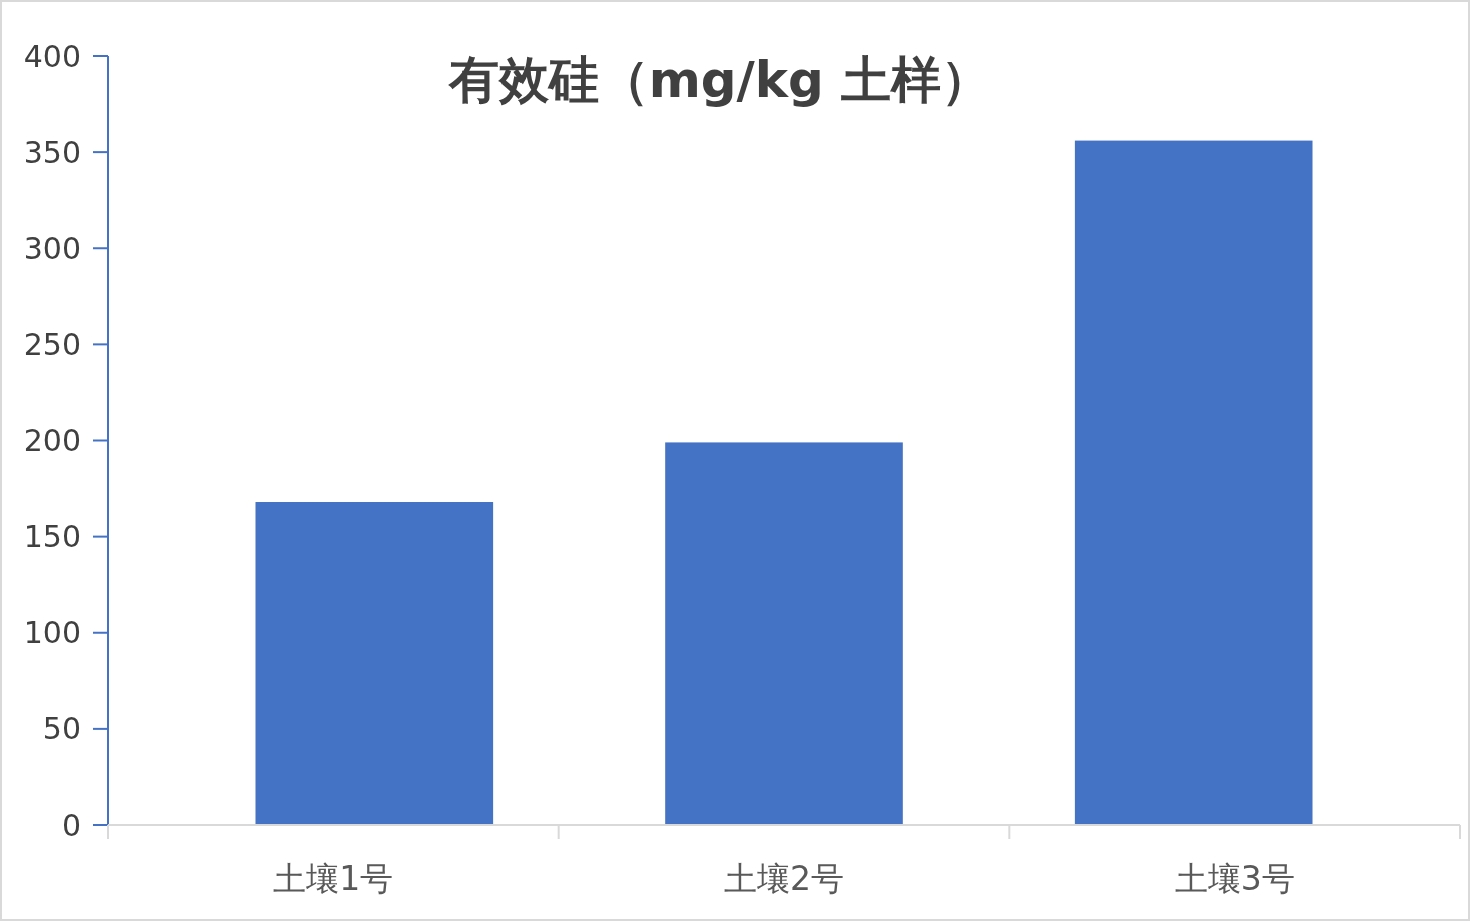 The height and width of the screenshot is (922, 1471). Describe the element at coordinates (52, 633) in the screenshot. I see `y-tick-label: 100` at that location.